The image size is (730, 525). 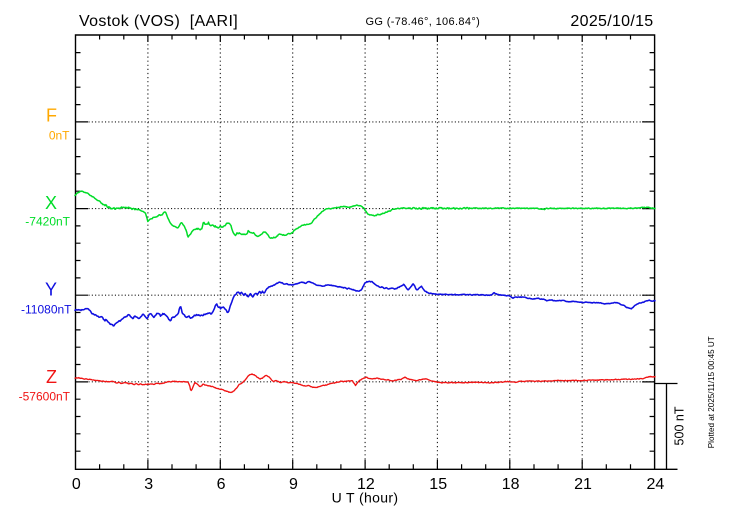 I want to click on svg-text: 18, so click(x=511, y=484).